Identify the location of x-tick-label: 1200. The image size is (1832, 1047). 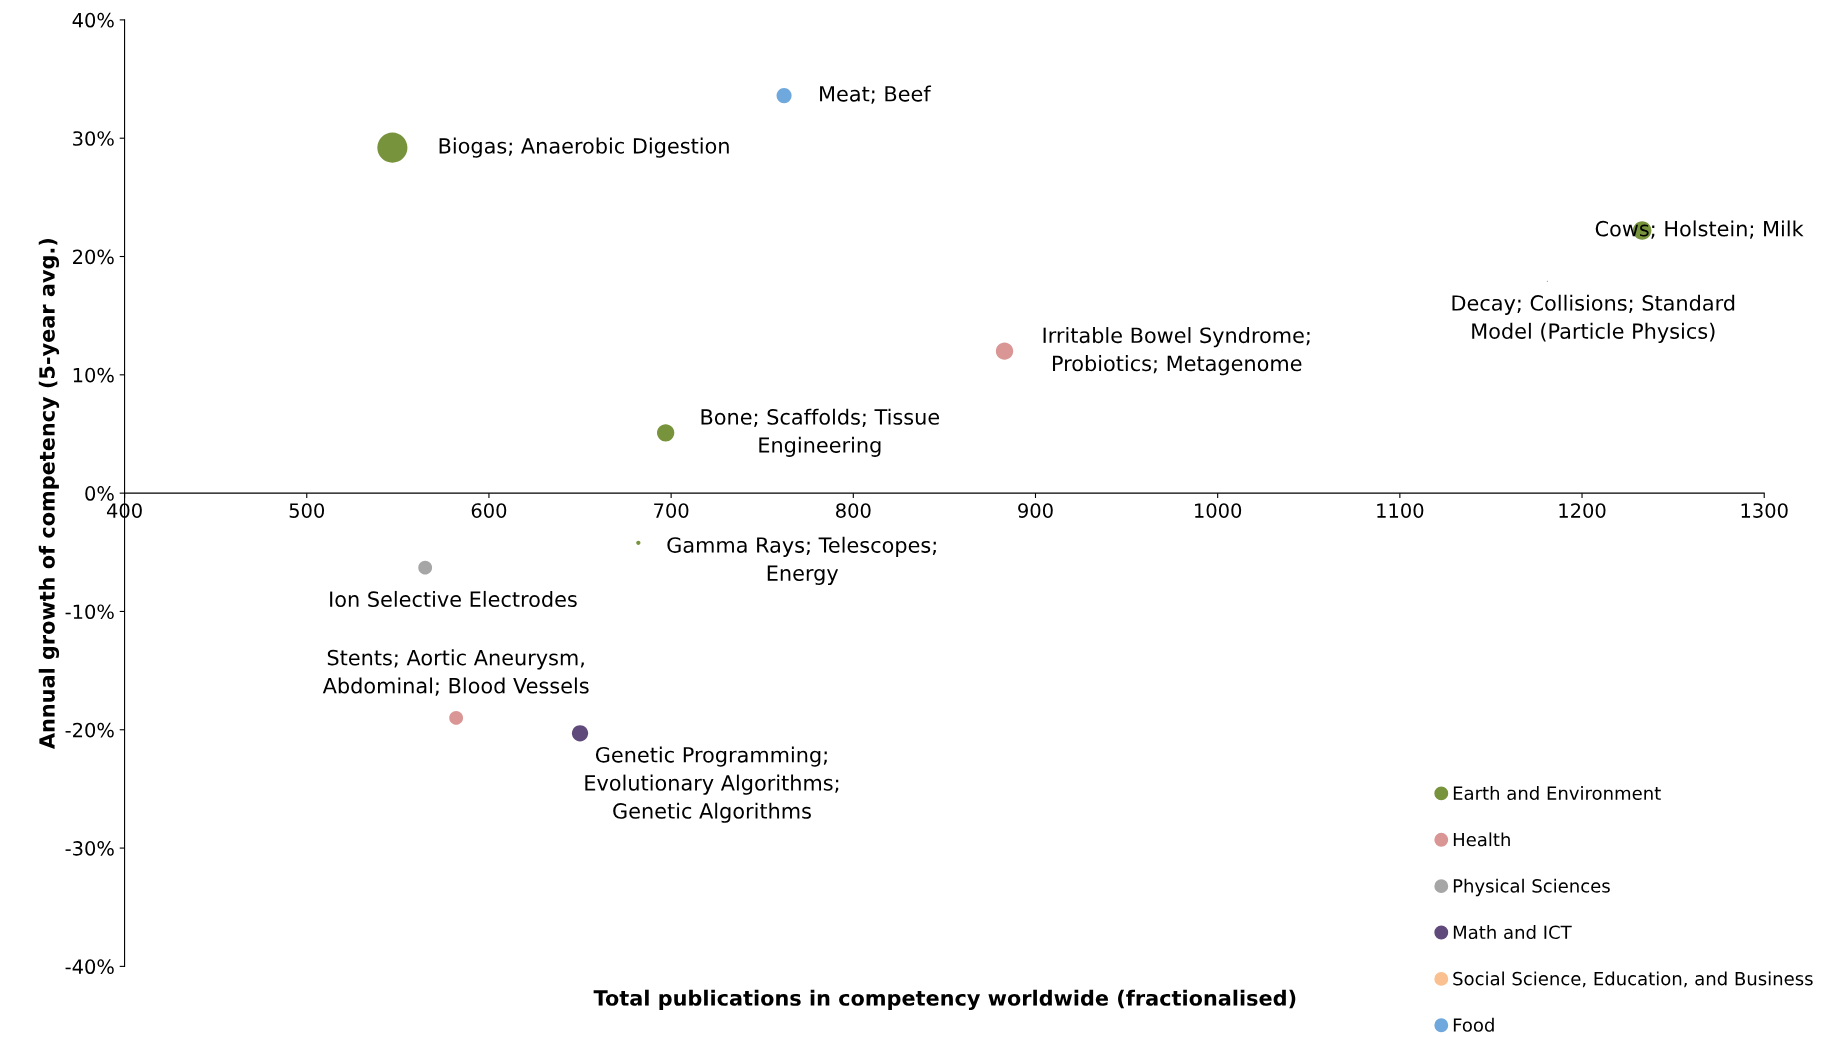
(1582, 510).